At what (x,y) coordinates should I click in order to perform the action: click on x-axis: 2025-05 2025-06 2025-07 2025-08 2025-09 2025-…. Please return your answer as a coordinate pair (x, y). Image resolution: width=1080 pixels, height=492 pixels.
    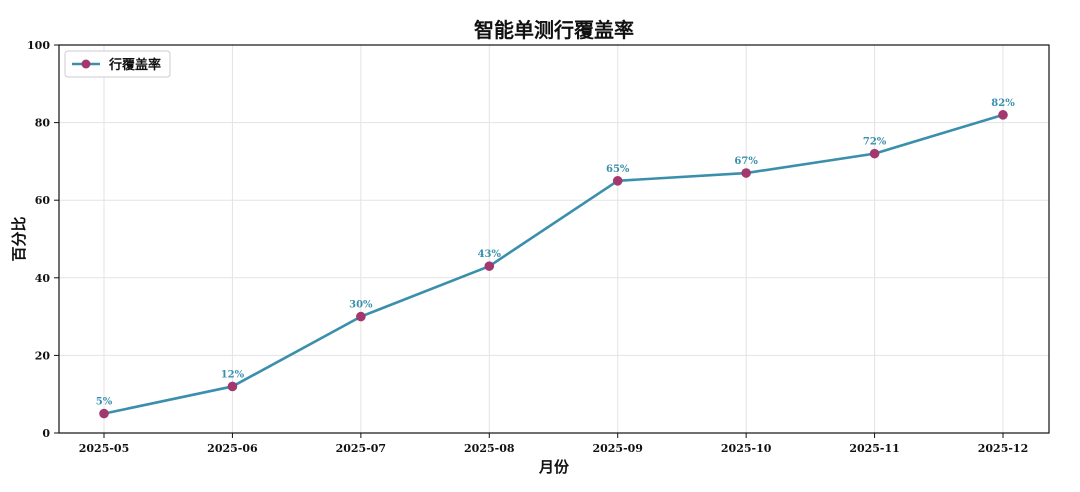
    Looking at the image, I should click on (554, 444).